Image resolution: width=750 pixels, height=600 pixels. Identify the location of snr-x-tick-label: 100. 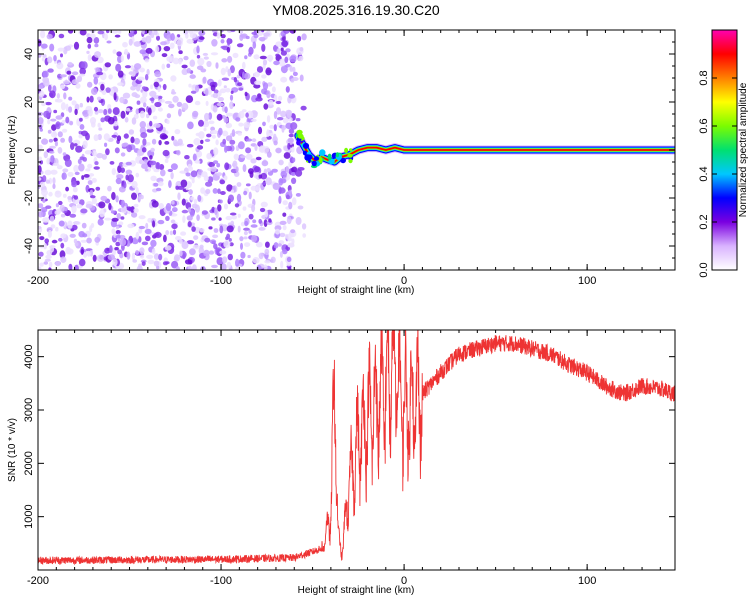
(587, 581).